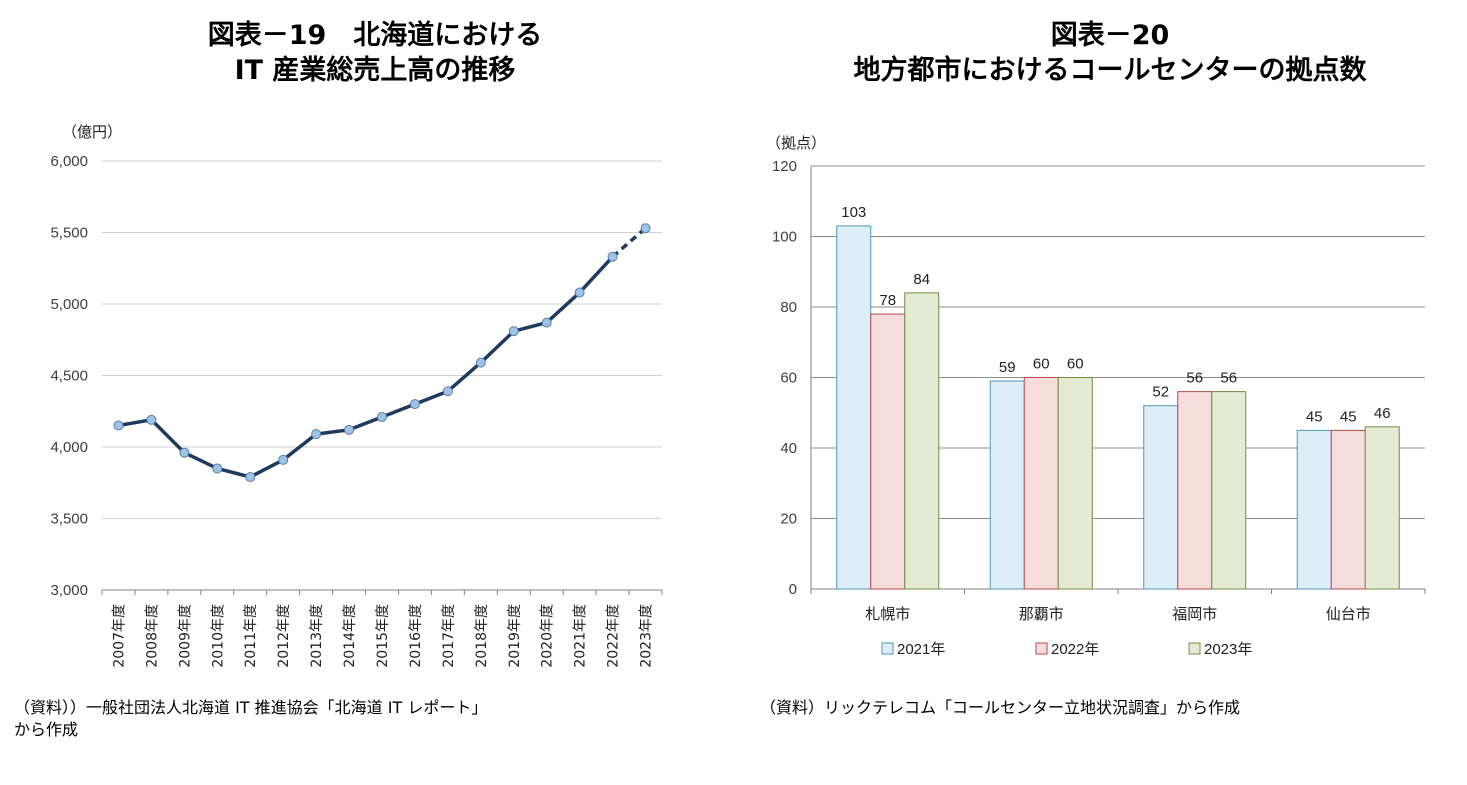  What do you see at coordinates (375, 35) in the screenshot?
I see `left-chart-title-line1: 図表－19 北海道における` at bounding box center [375, 35].